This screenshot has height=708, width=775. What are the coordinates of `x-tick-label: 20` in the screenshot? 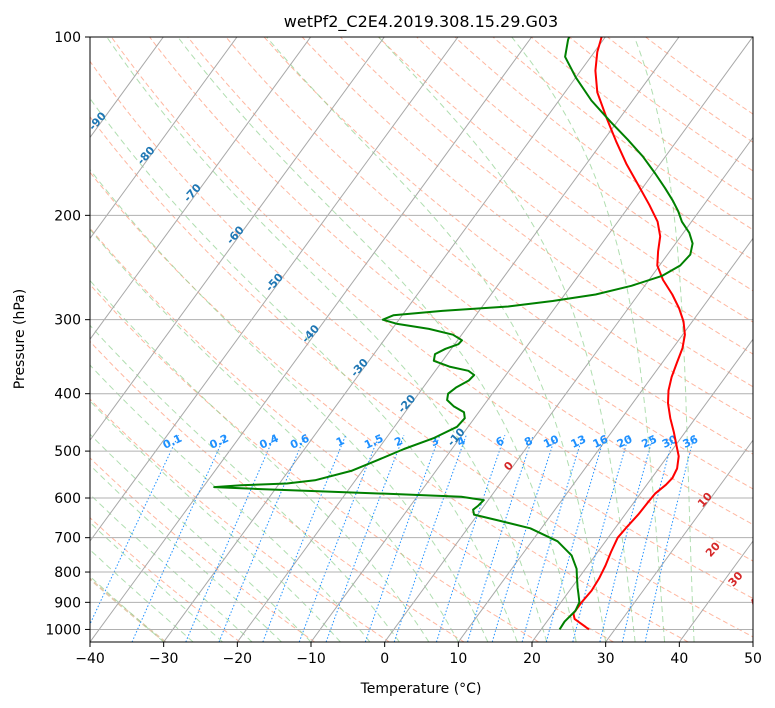 It's located at (532, 659).